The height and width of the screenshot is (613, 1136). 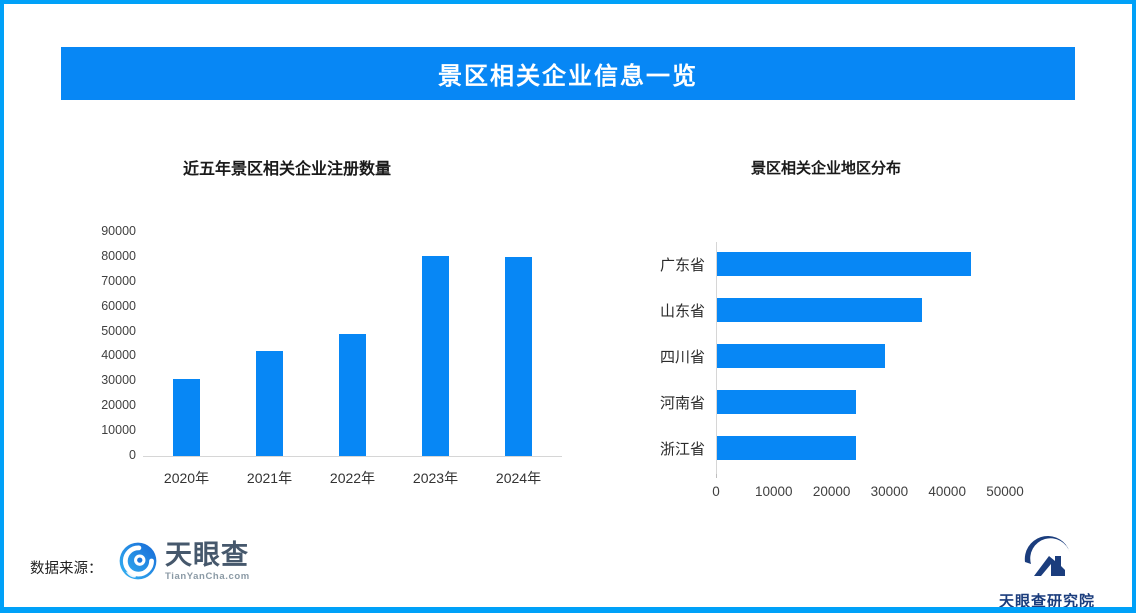 I want to click on x-axis-category-label: 2023年, so click(x=435, y=478).